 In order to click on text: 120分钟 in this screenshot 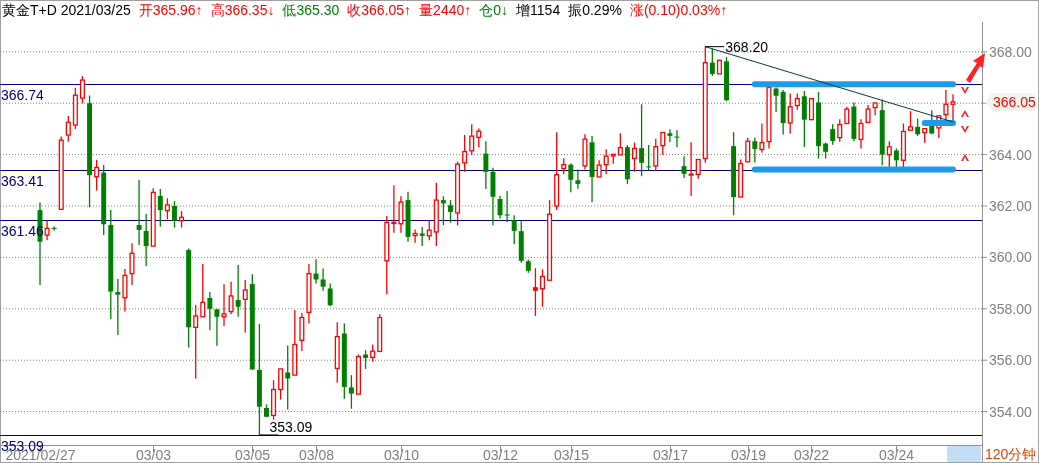, I will do `click(1011, 454)`.